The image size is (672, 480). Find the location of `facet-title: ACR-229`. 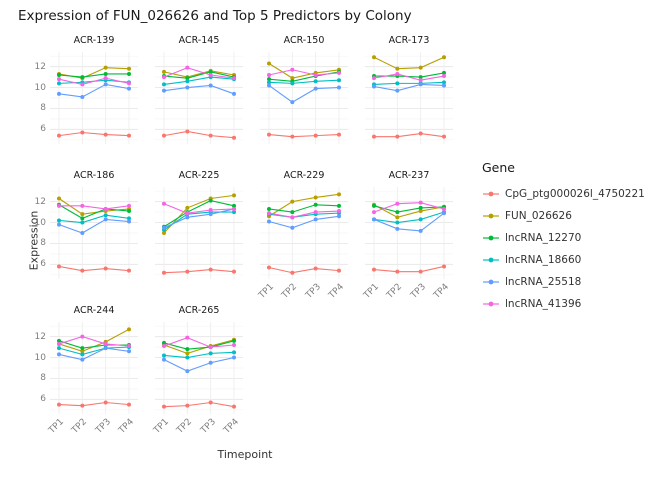

facet-title: ACR-229 is located at coordinates (304, 175).